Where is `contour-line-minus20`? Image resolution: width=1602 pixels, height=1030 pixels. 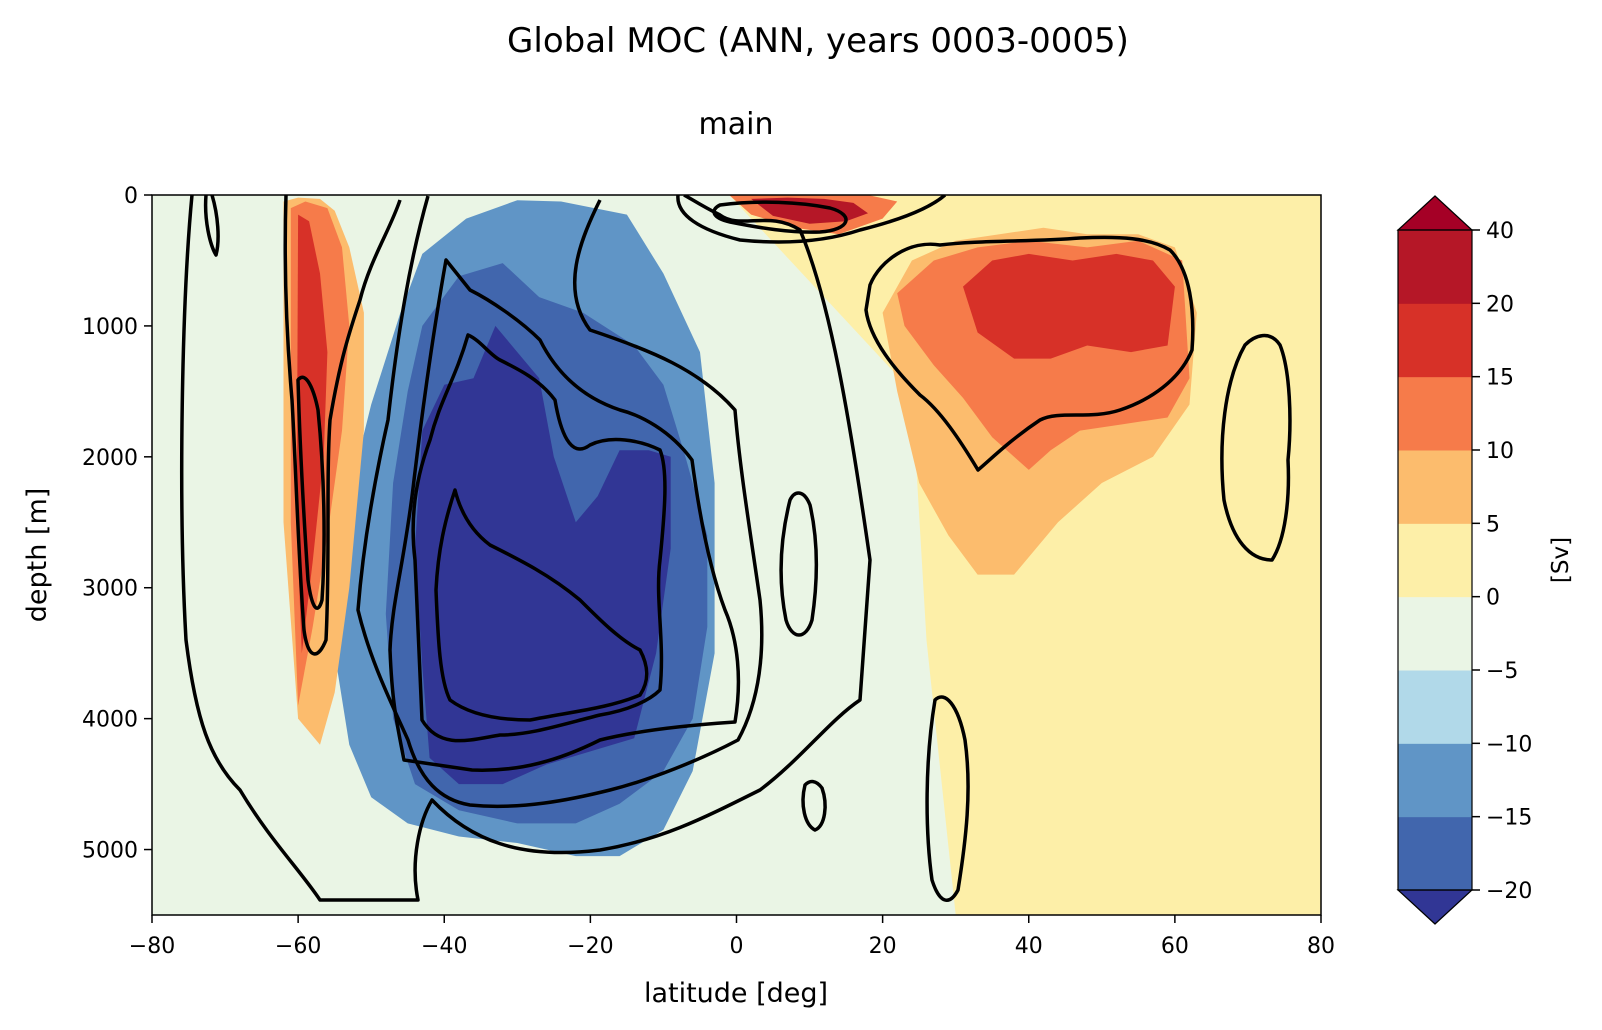
contour-line-minus20 is located at coordinates (539, 538).